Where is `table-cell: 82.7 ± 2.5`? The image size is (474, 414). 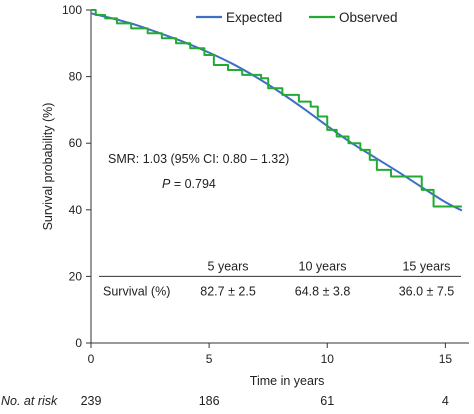
table-cell: 82.7 ± 2.5 is located at coordinates (228, 291).